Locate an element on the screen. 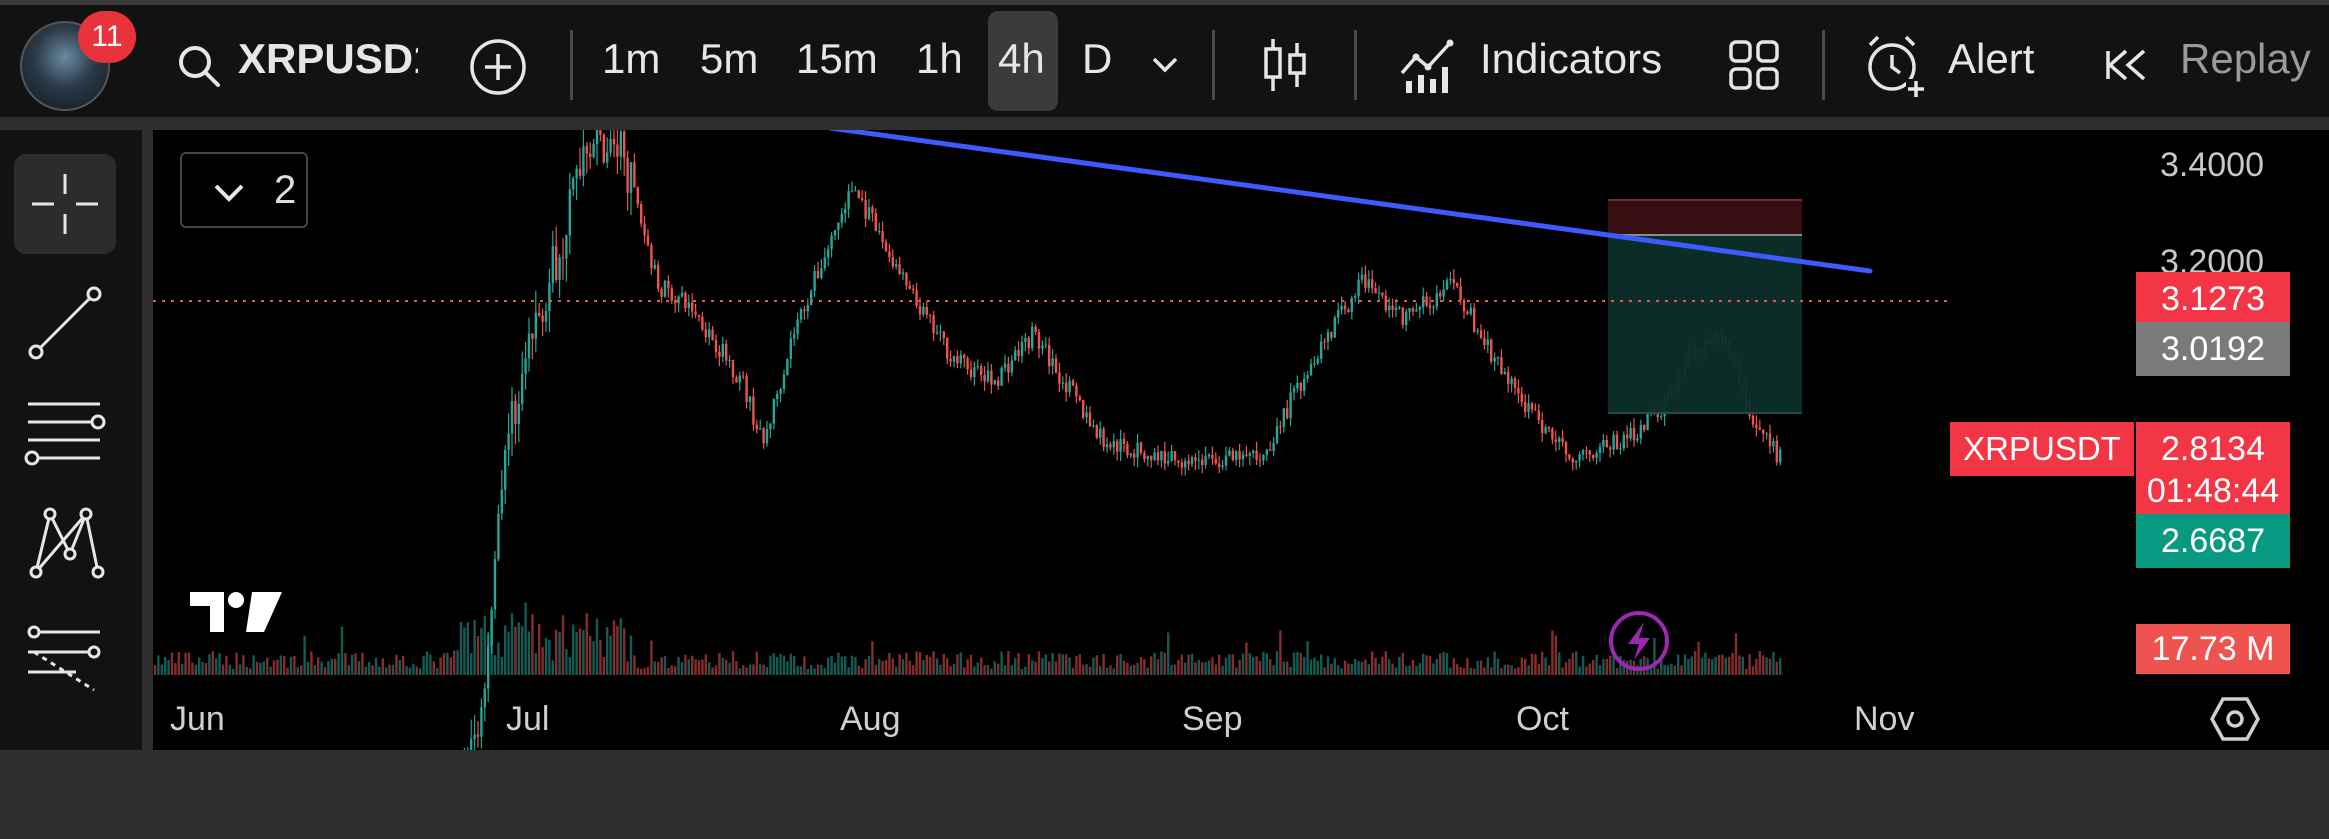 This screenshot has height=839, width=2329. settings-hex-icon is located at coordinates (2235, 719).